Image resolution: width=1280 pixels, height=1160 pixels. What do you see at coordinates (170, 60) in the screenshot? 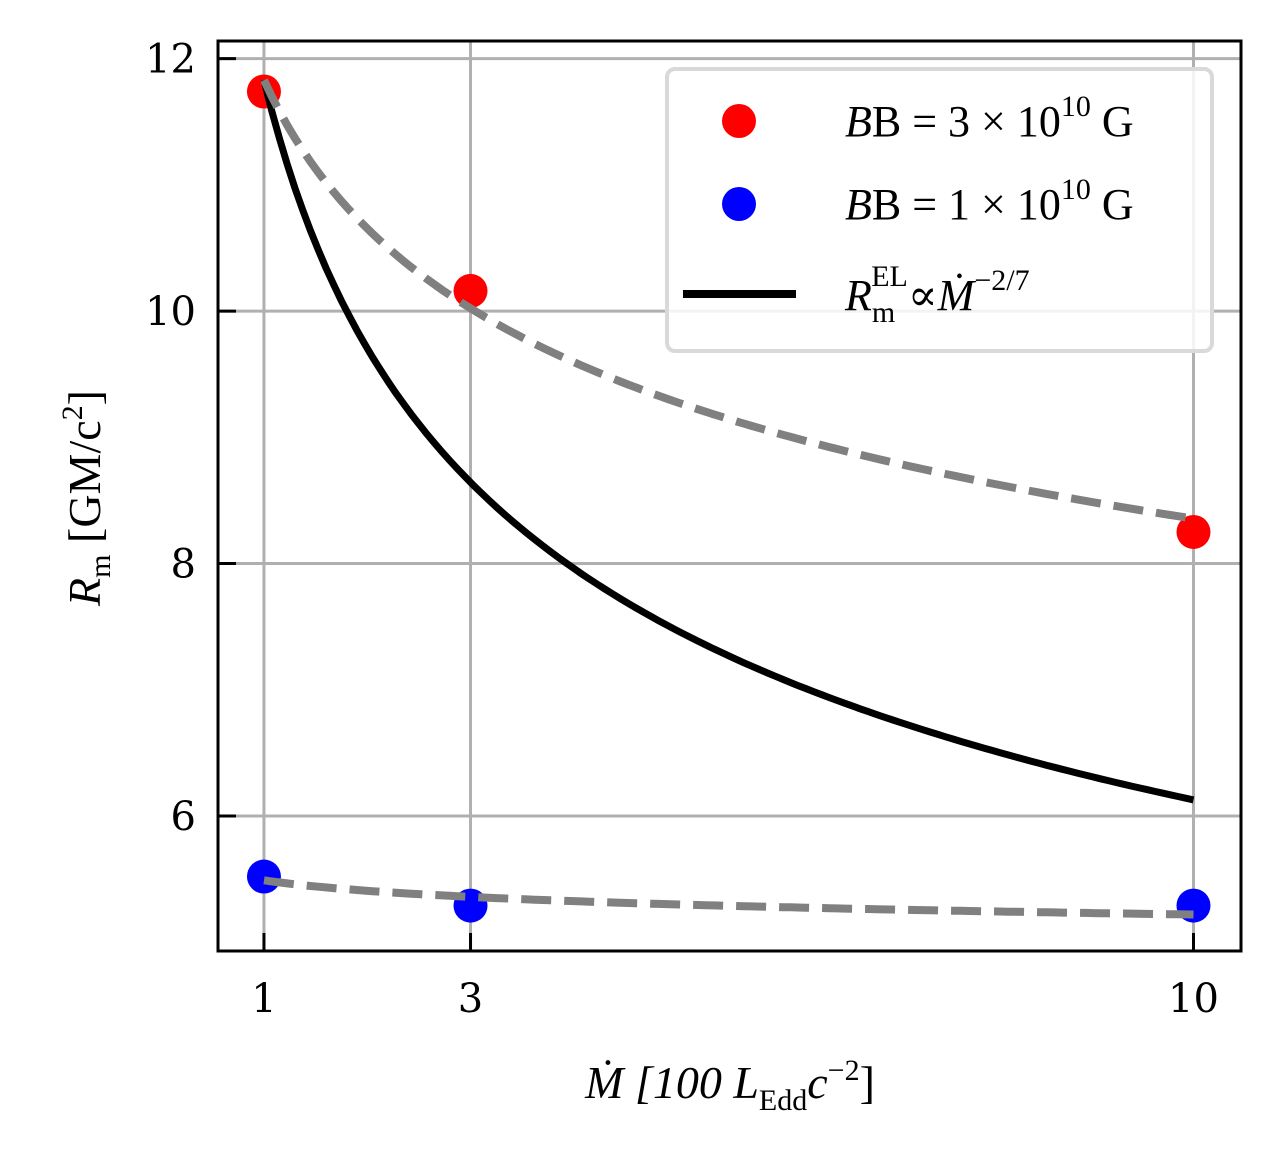
I see `y-tick-label: 12` at bounding box center [170, 60].